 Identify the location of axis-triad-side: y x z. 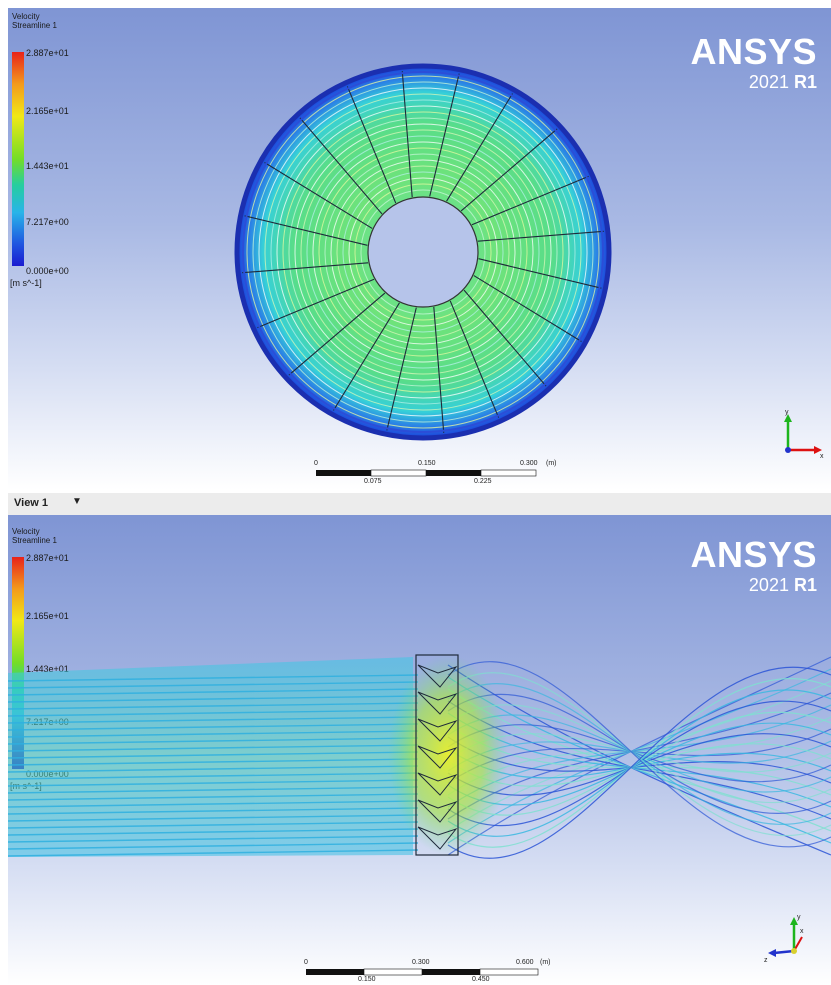
(794, 937).